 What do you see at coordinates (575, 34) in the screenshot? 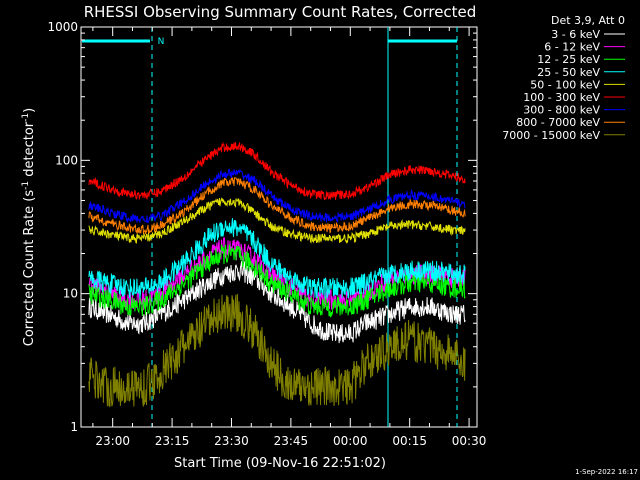
I see `legend-label: 3 - 6 keV` at bounding box center [575, 34].